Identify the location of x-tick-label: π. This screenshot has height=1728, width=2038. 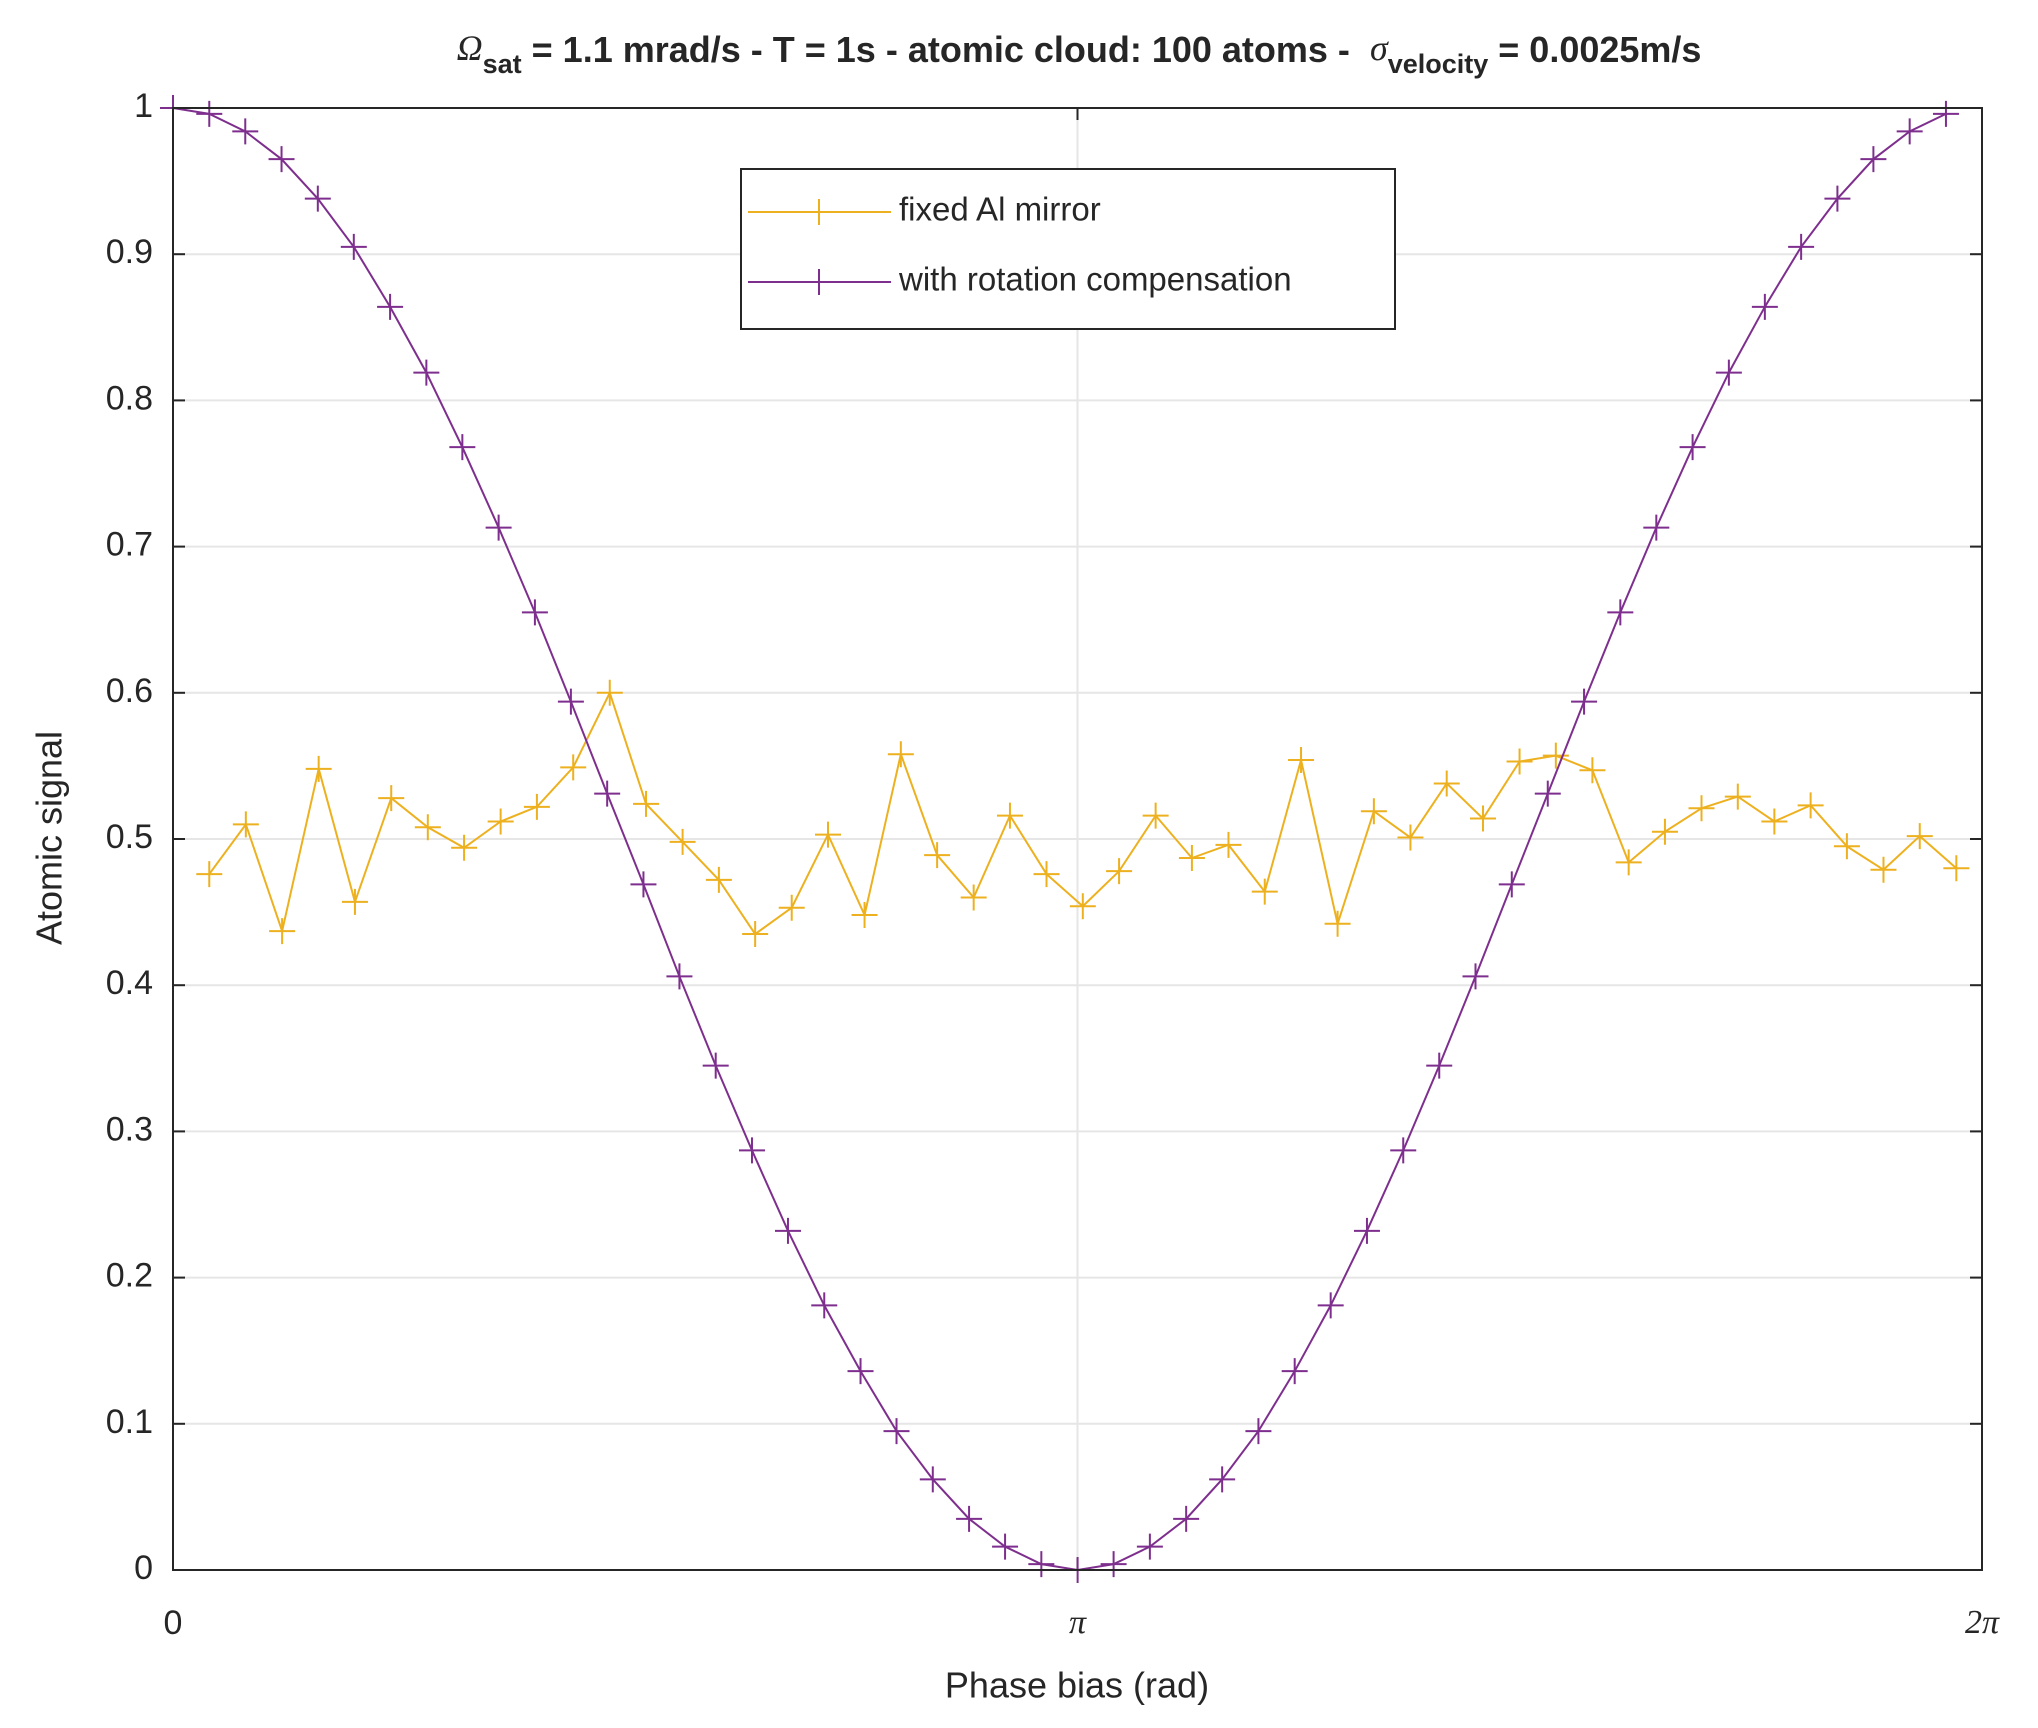
(1078, 1622).